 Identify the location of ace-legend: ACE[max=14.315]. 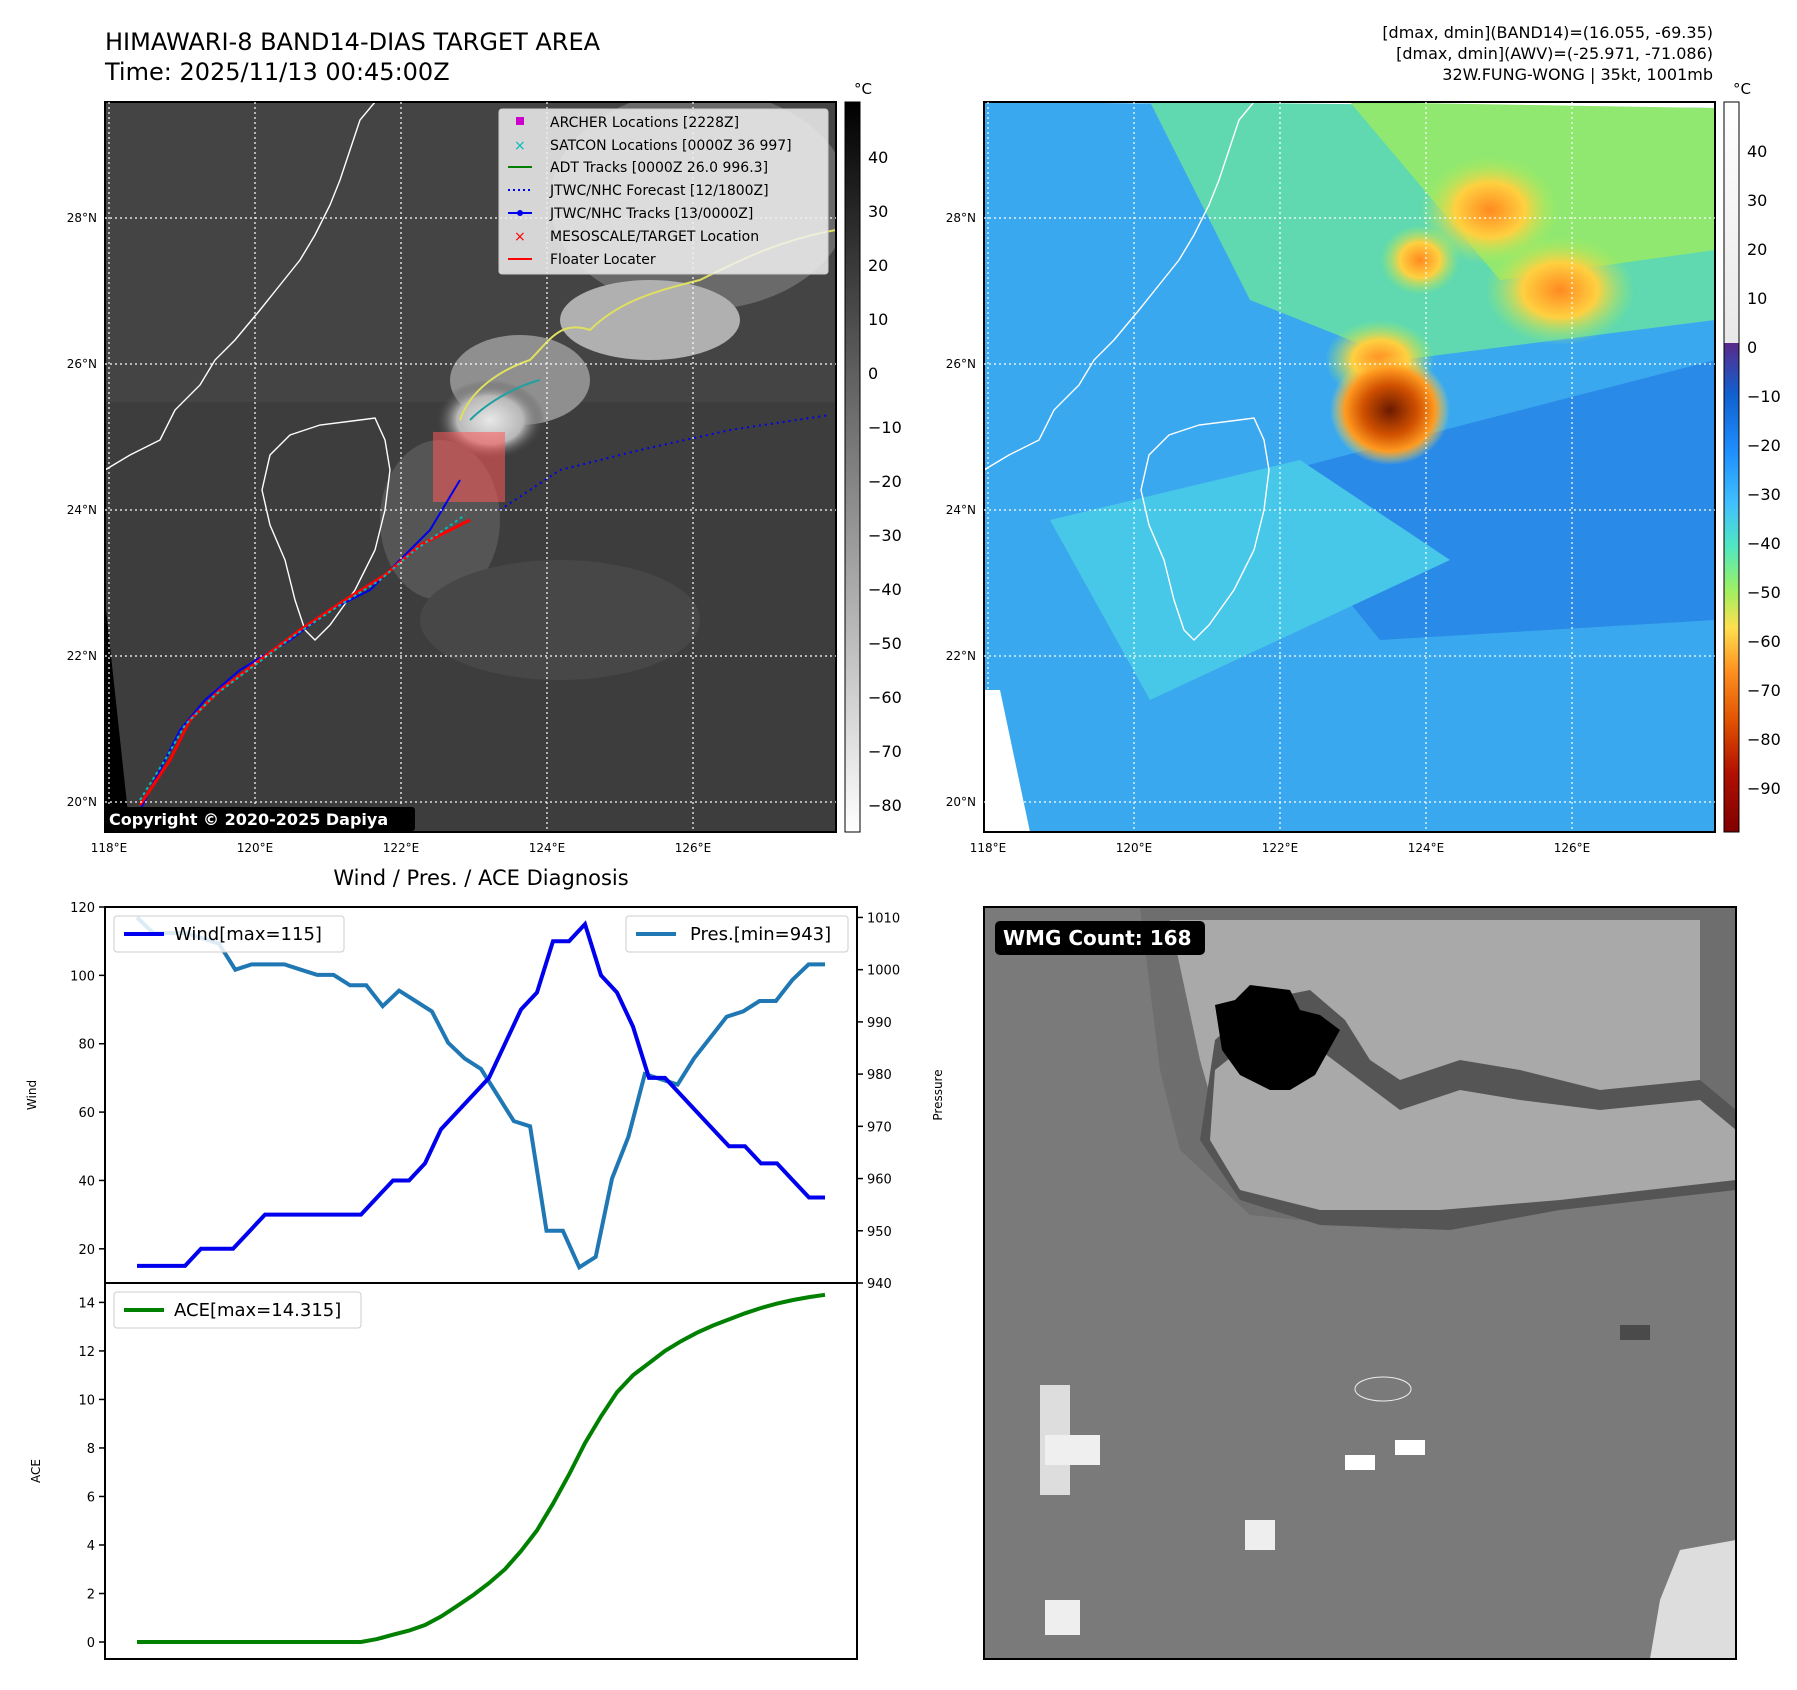
(237, 1310).